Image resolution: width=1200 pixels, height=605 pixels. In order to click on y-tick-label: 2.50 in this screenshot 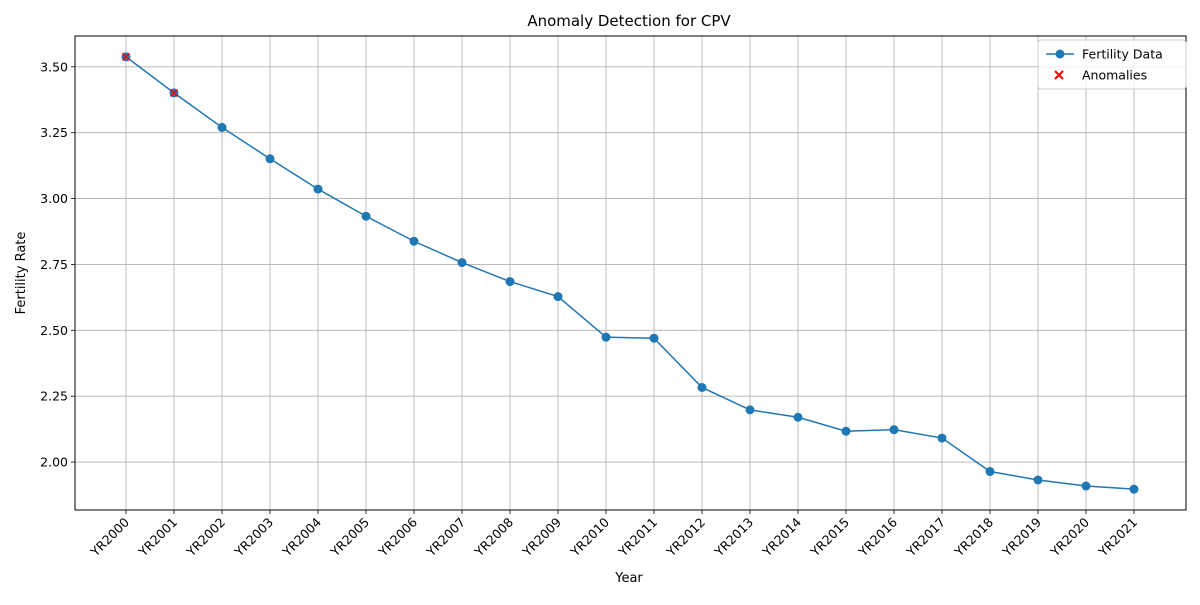, I will do `click(54, 330)`.